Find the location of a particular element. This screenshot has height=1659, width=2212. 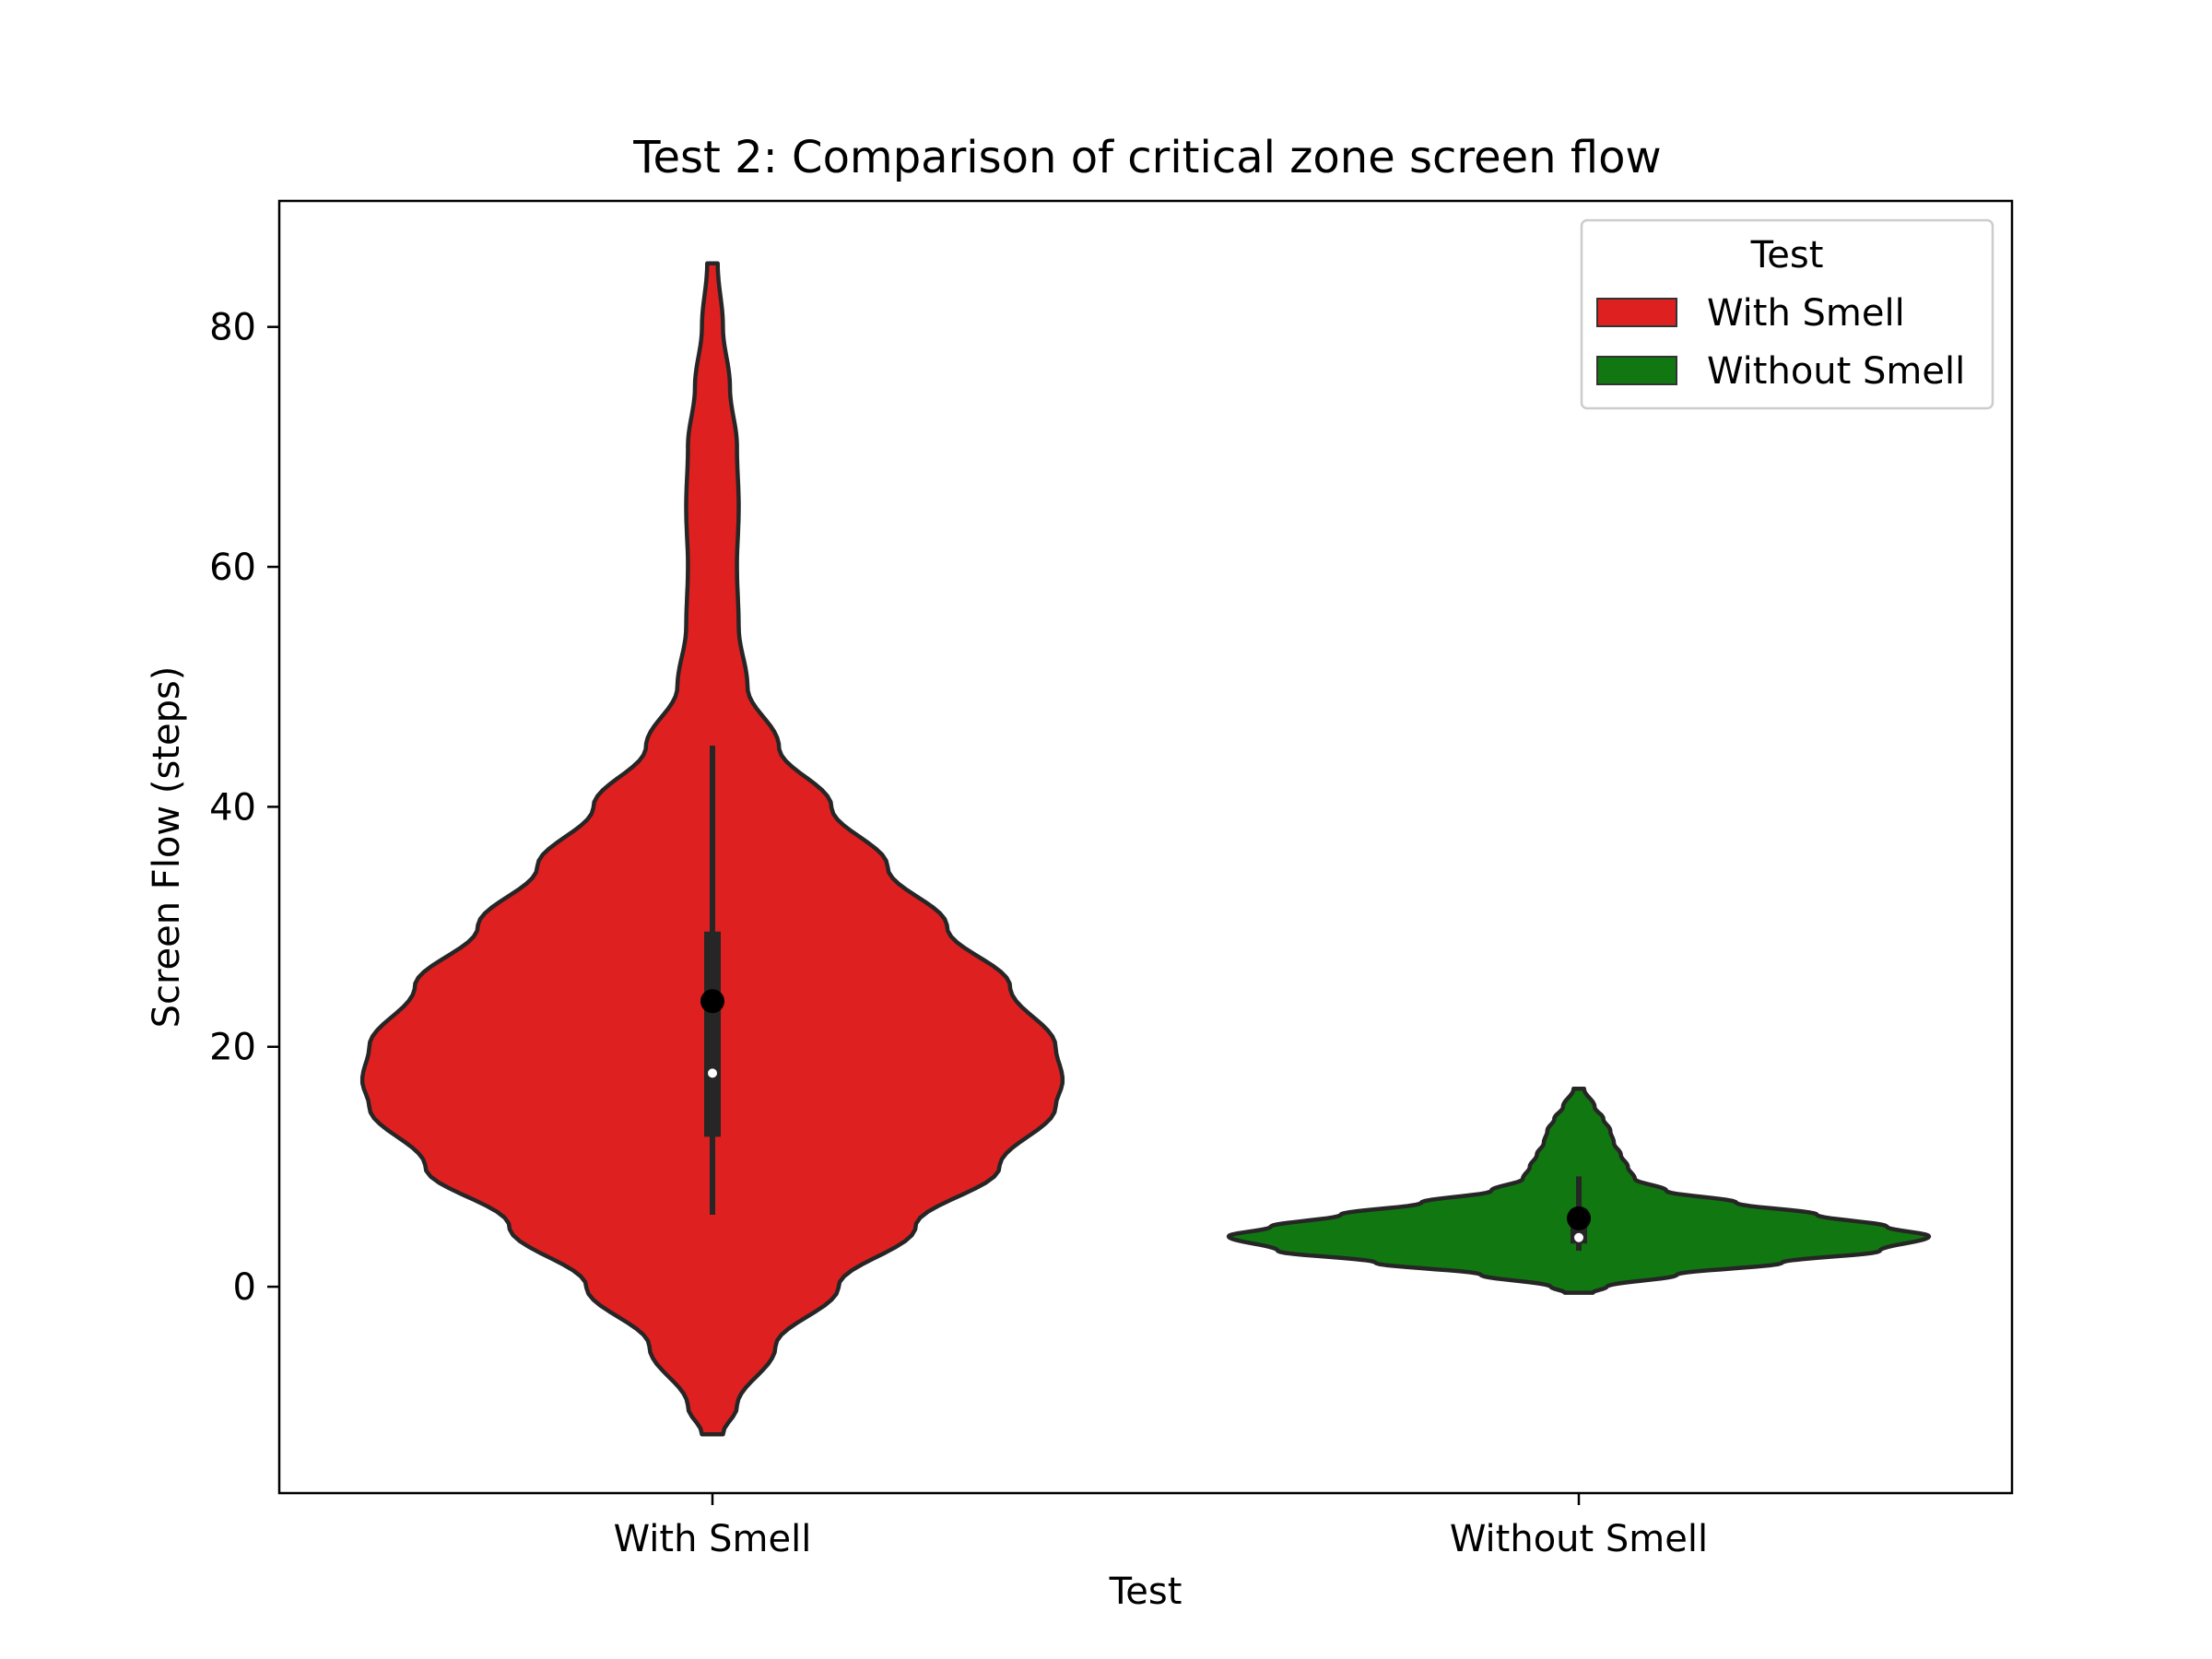

legend-title: Test is located at coordinates (1787, 255).